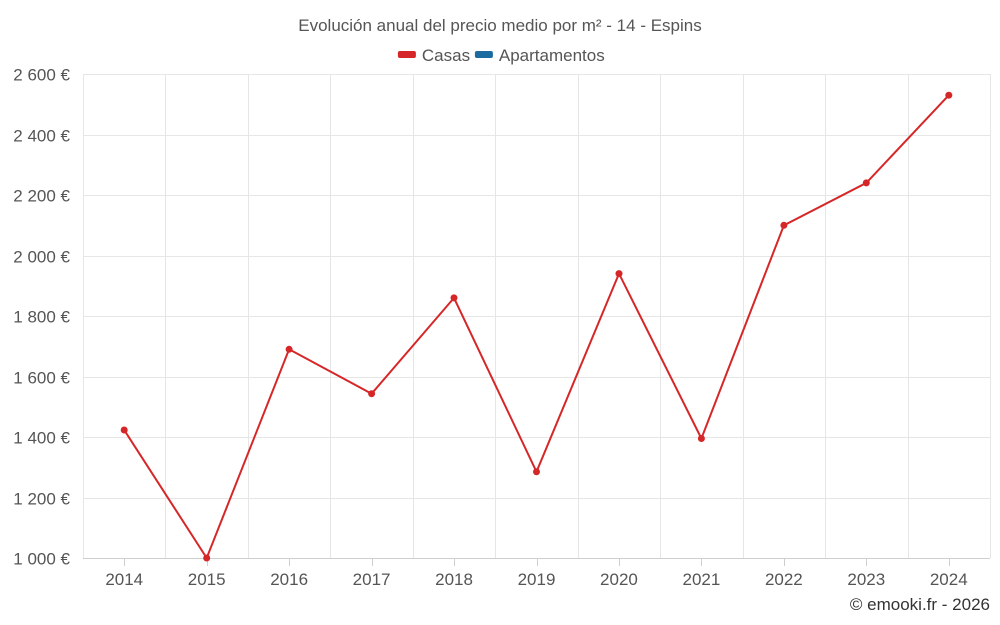 The height and width of the screenshot is (625, 1000). What do you see at coordinates (552, 55) in the screenshot?
I see `legend-label: Apartamentos` at bounding box center [552, 55].